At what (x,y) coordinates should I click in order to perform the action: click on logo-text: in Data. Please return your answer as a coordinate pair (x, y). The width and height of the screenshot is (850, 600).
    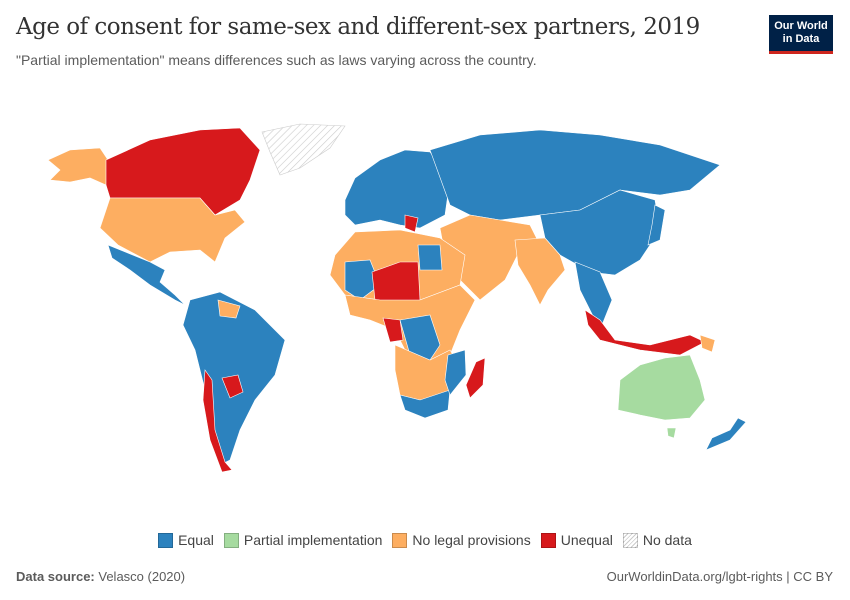
    Looking at the image, I should click on (801, 39).